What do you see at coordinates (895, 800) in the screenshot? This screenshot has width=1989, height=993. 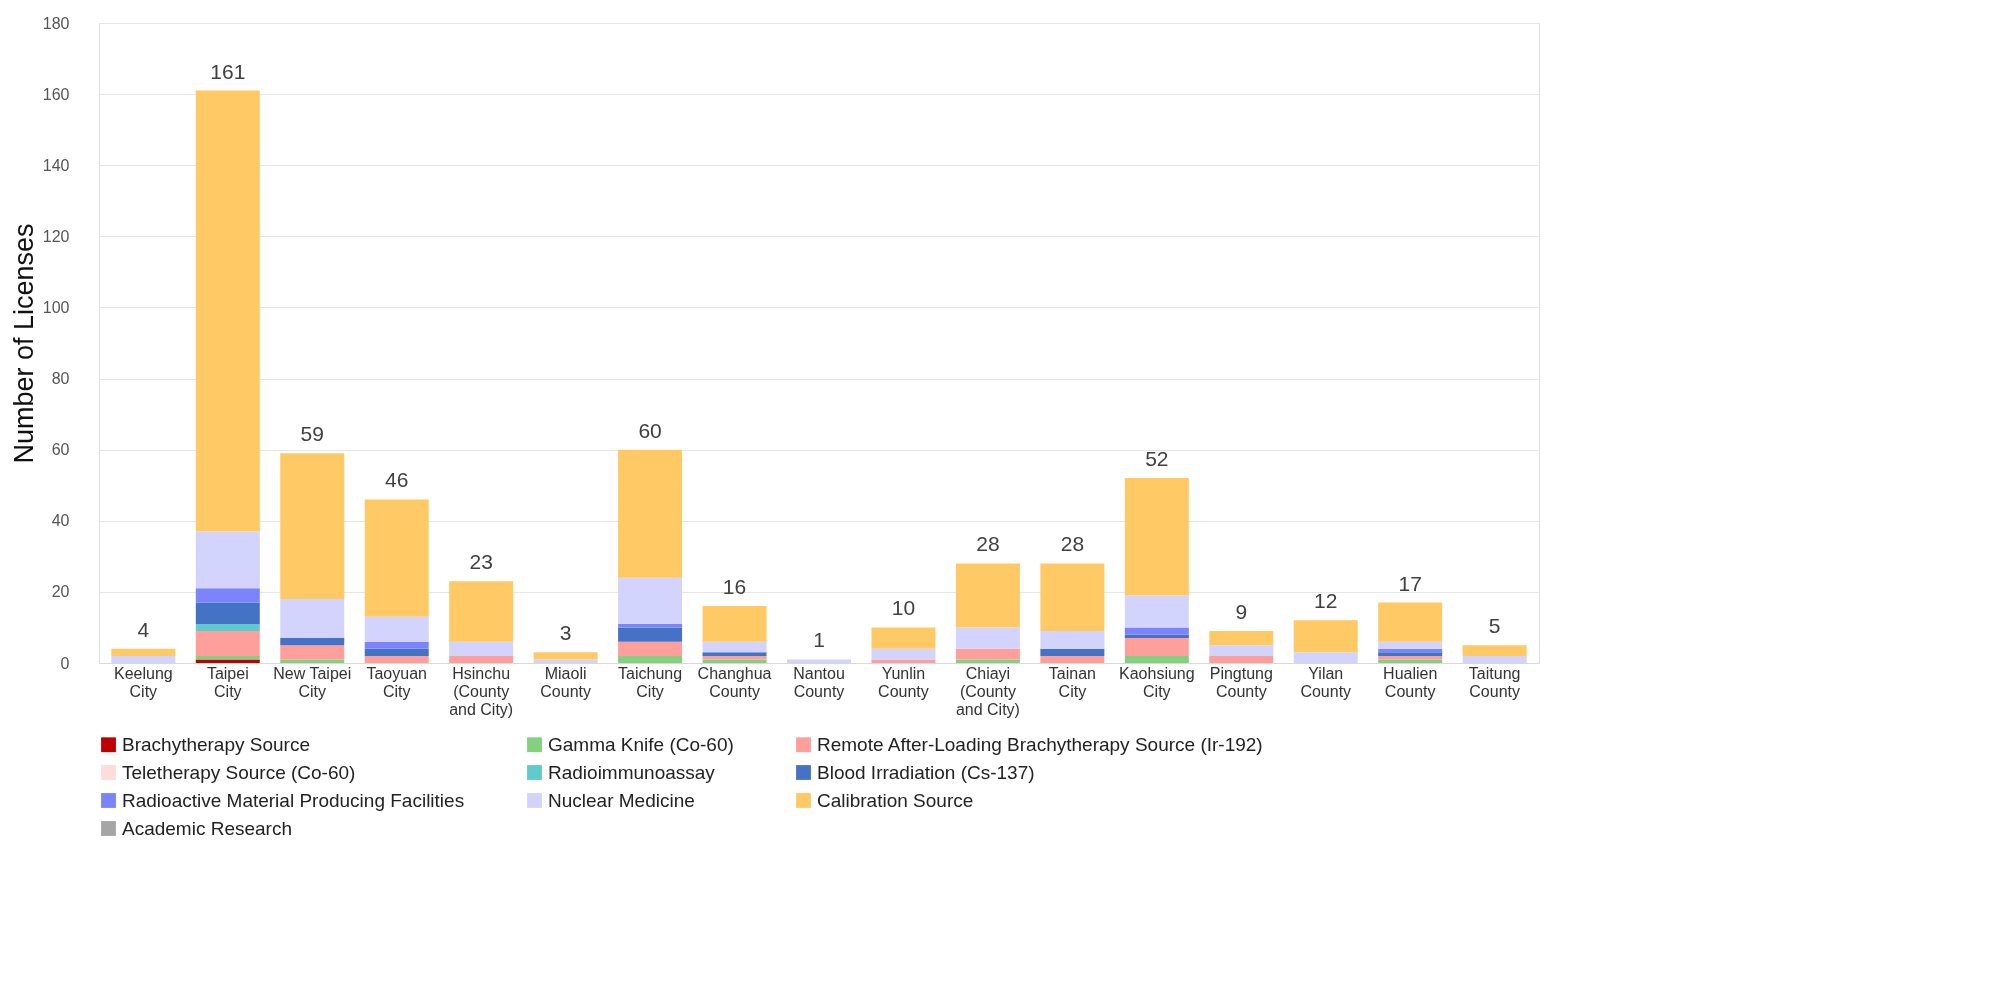 I see `legend-label: Calibration Source` at bounding box center [895, 800].